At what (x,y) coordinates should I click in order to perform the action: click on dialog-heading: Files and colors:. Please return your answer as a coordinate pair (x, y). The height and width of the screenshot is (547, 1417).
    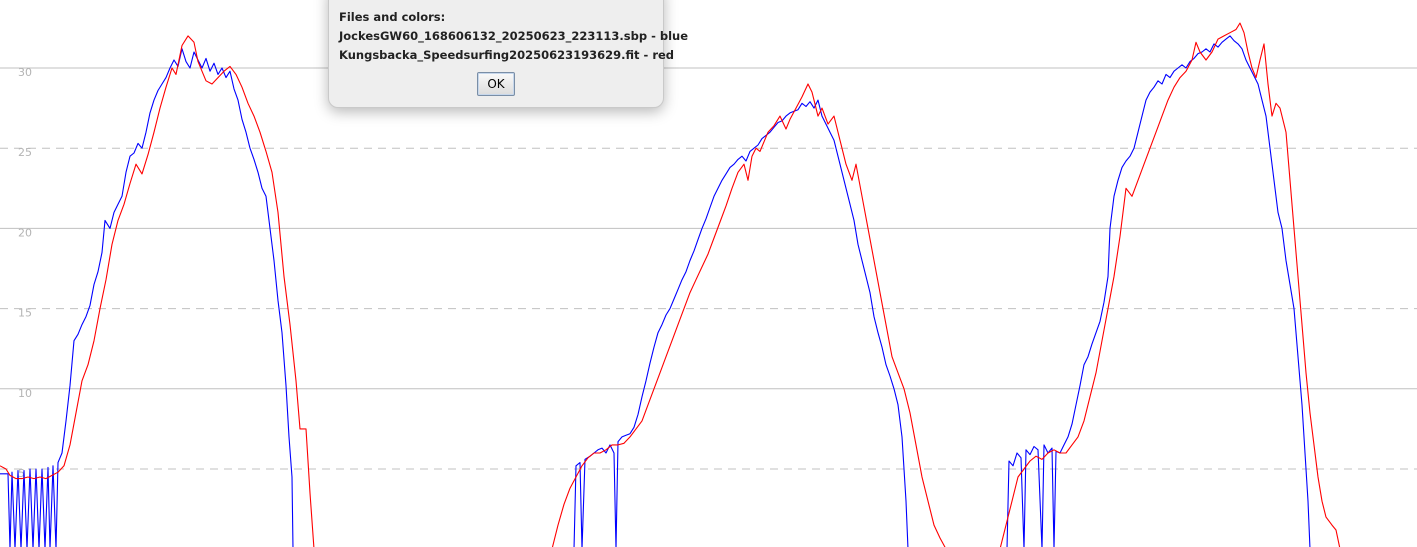
    Looking at the image, I should click on (392, 17).